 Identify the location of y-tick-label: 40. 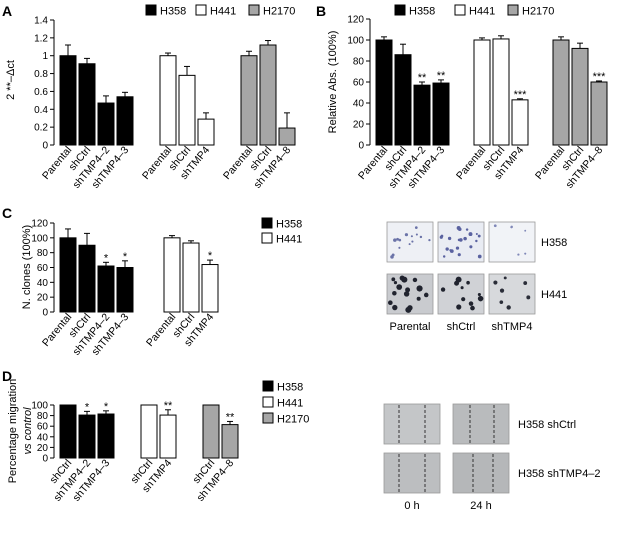
(43, 437).